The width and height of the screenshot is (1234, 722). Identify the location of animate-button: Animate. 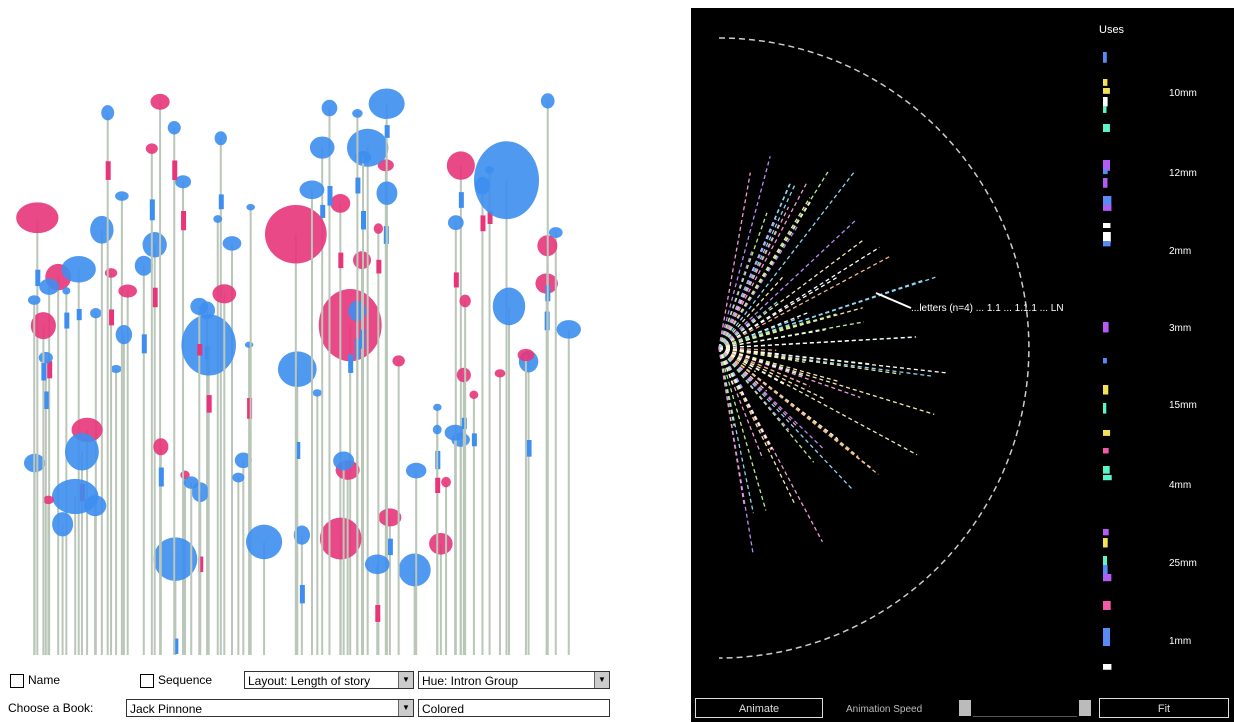
(759, 708).